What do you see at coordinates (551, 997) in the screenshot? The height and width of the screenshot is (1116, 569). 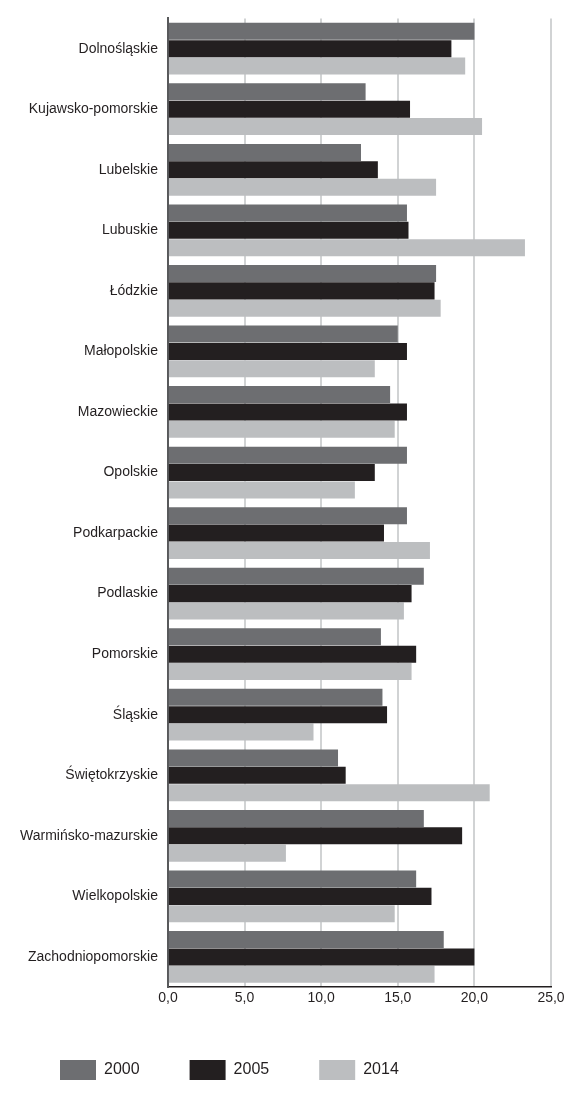 I see `x-tick-label: 25,0` at bounding box center [551, 997].